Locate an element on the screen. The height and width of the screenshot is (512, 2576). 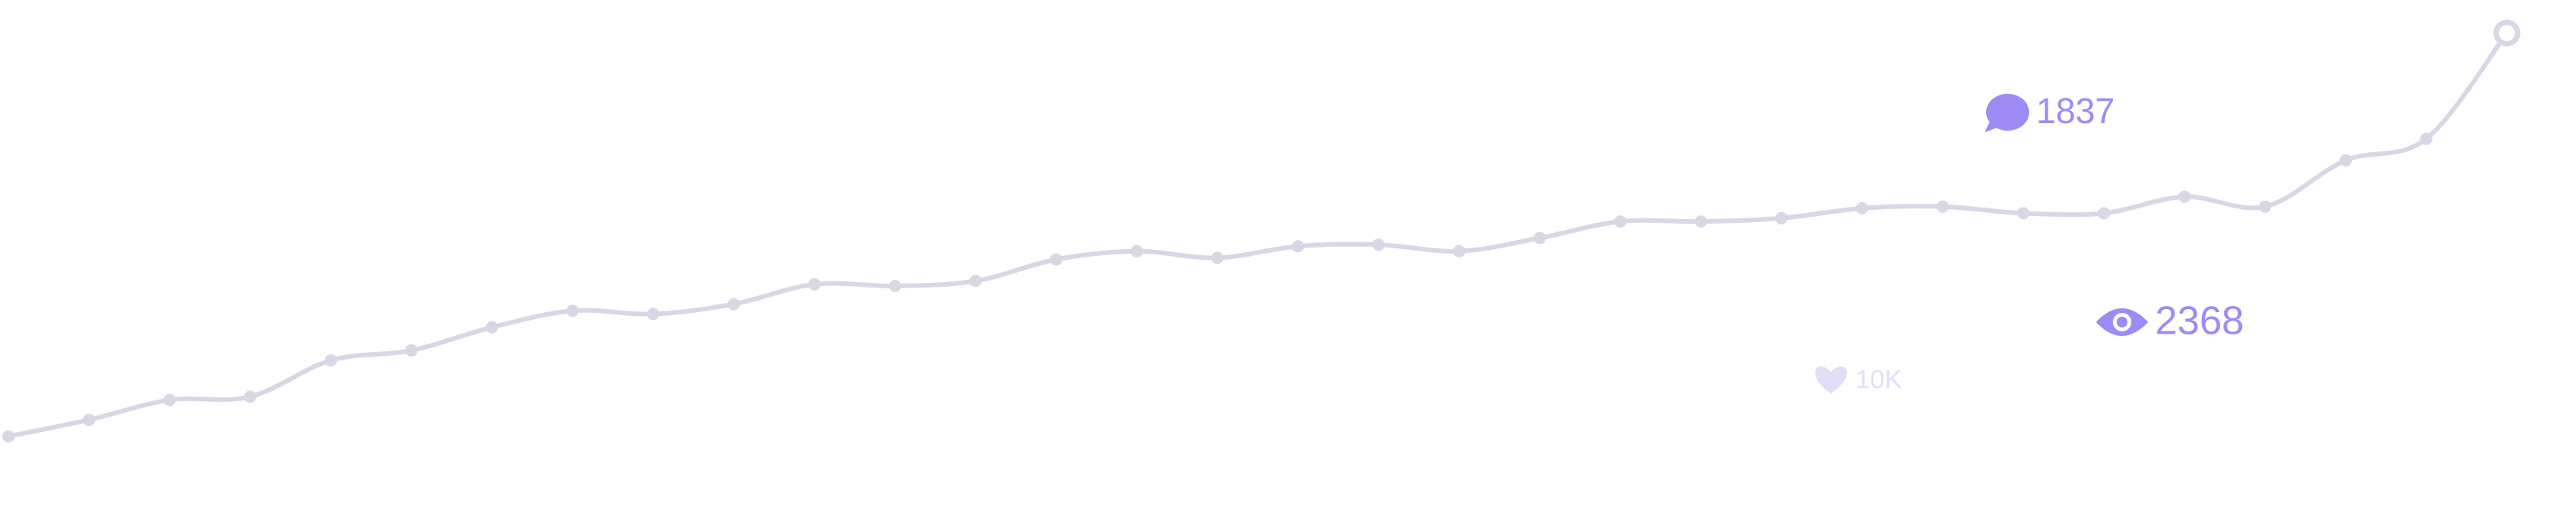
annotation: 1837 is located at coordinates (2049, 111).